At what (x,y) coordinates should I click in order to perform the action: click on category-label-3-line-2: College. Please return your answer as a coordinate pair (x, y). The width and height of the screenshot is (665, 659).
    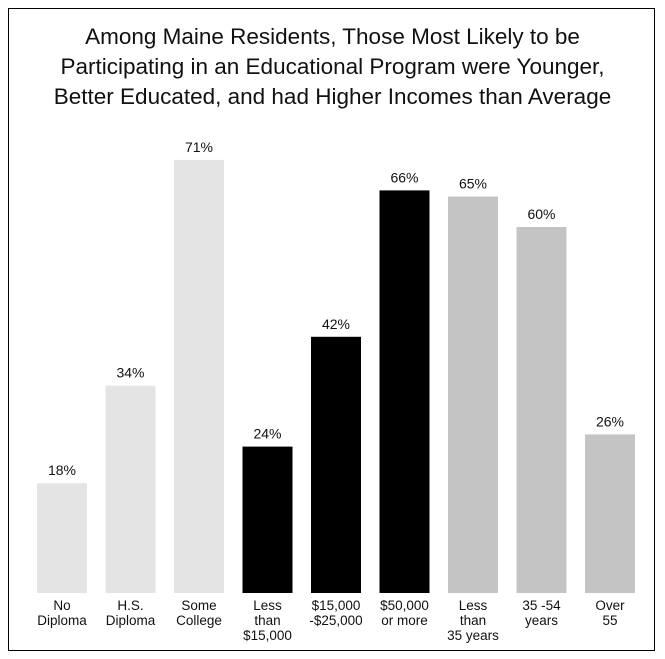
    Looking at the image, I should click on (199, 620).